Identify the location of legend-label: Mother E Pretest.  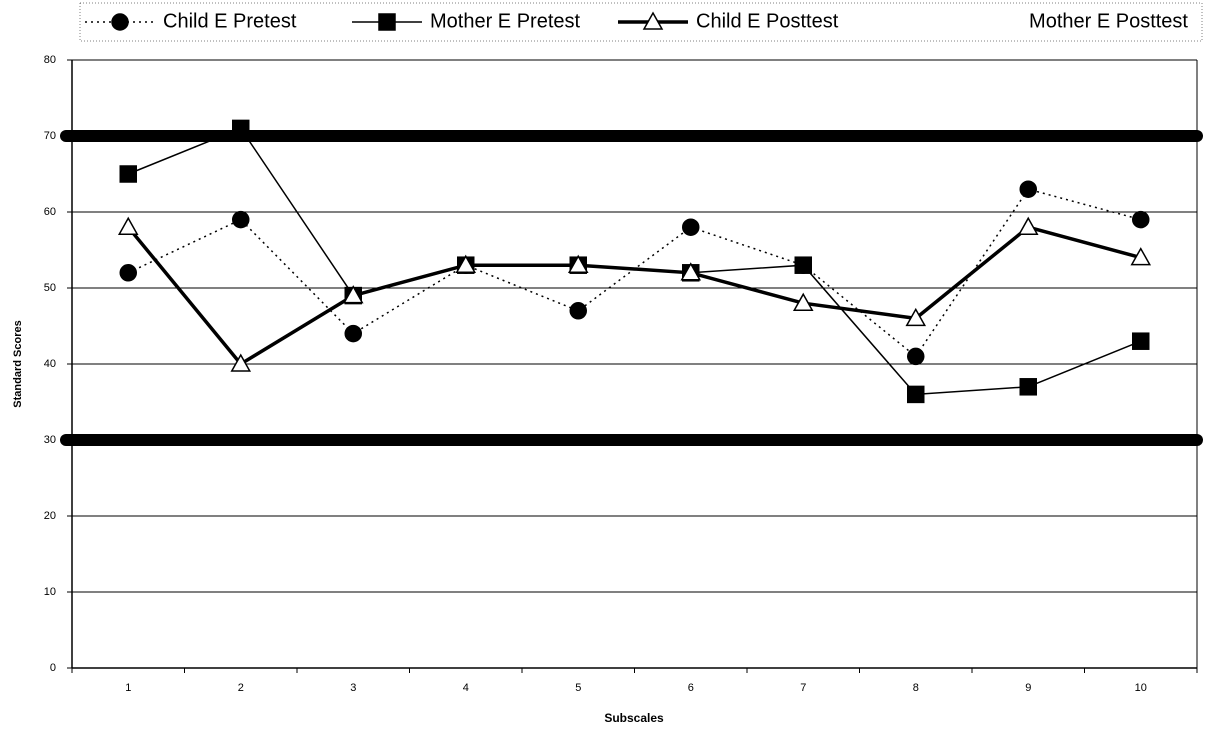
(505, 21).